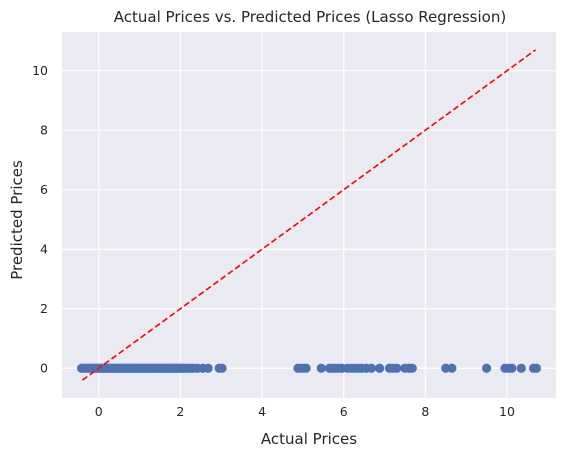 The width and height of the screenshot is (566, 457). I want to click on x-tick-label: 4, so click(262, 411).